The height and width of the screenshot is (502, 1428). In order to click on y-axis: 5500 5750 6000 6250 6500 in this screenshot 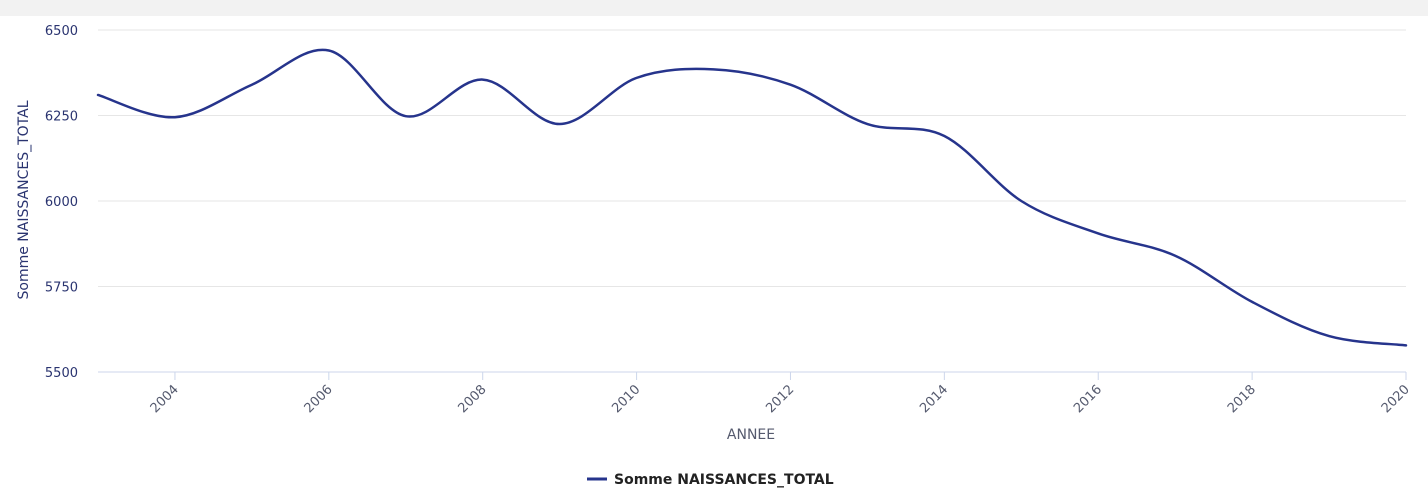, I will do `click(61, 202)`.